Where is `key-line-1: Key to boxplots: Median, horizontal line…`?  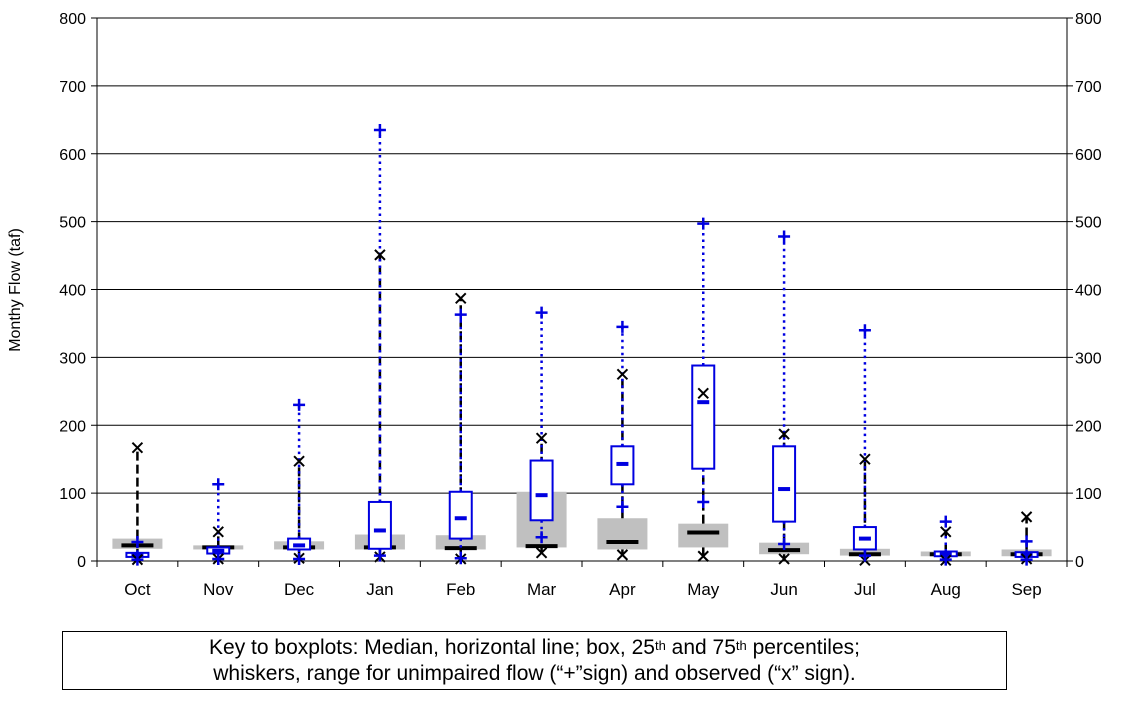
key-line-1: Key to boxplots: Median, horizontal line… is located at coordinates (534, 648).